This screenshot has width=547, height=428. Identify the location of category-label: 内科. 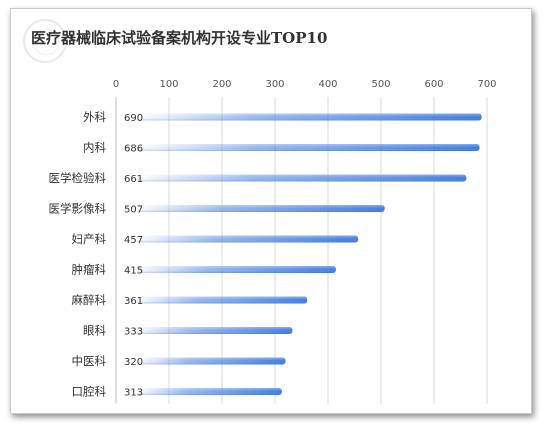
(94, 148).